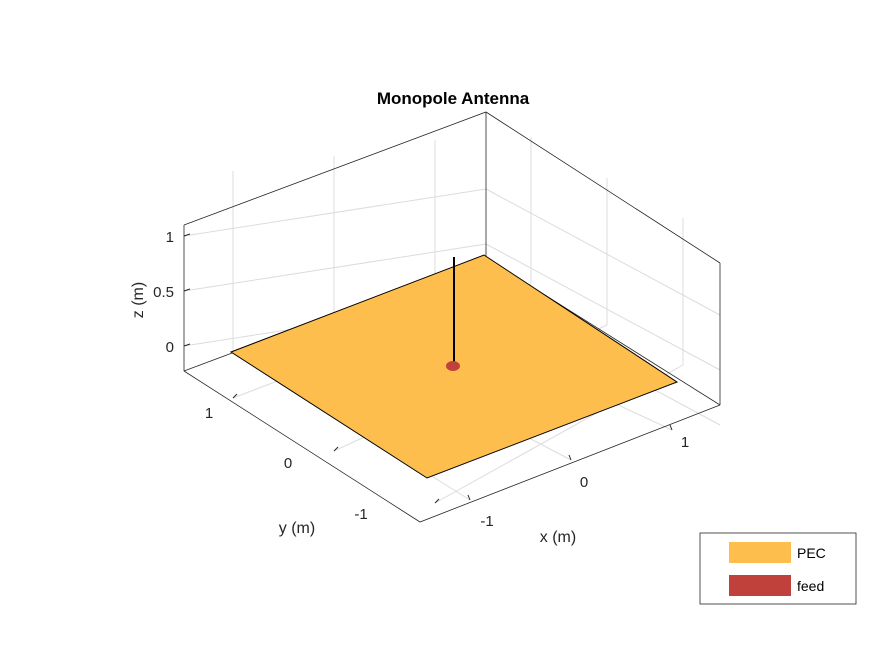  Describe the element at coordinates (760, 552) in the screenshot. I see `legend-swatch-pec` at that location.